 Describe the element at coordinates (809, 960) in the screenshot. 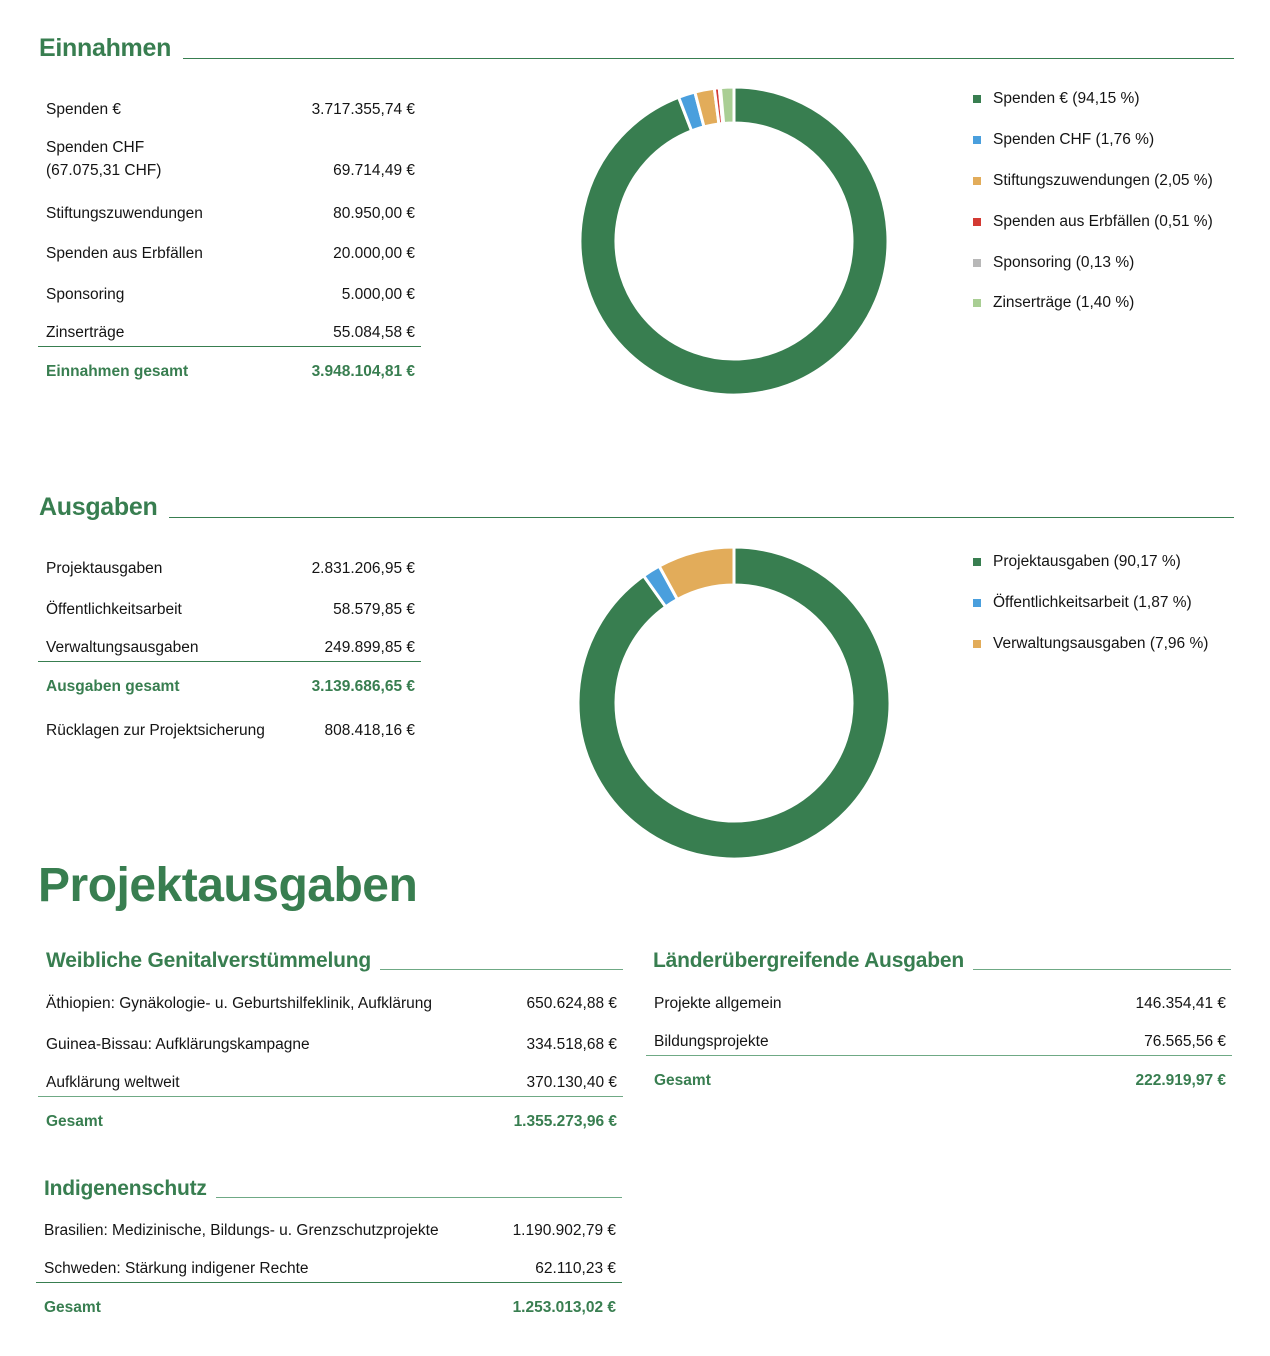

I see `laender-title: Länderübergreifende Ausgaben` at that location.